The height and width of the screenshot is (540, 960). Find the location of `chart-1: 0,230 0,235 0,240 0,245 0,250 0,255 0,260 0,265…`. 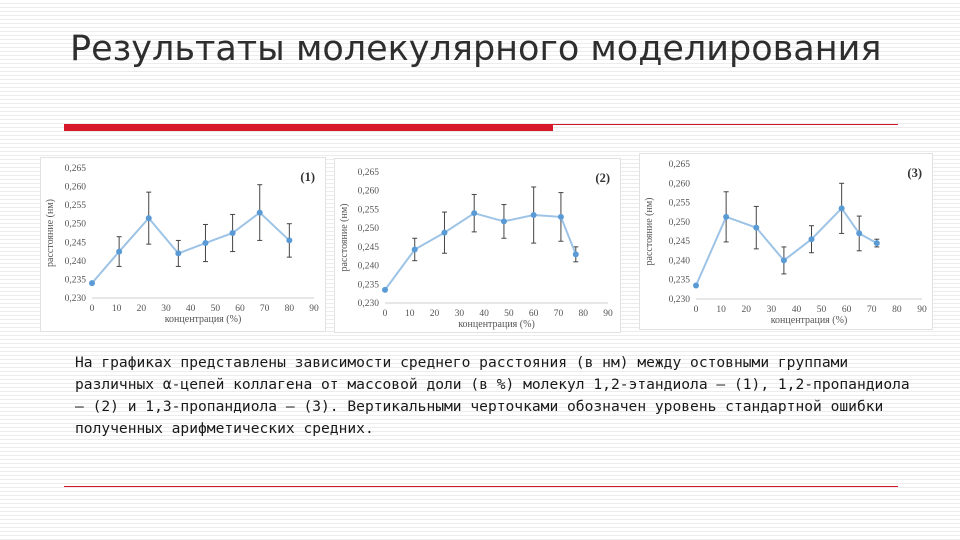

chart-1: 0,230 0,235 0,240 0,245 0,250 0,255 0,260 0,265… is located at coordinates (182, 244).